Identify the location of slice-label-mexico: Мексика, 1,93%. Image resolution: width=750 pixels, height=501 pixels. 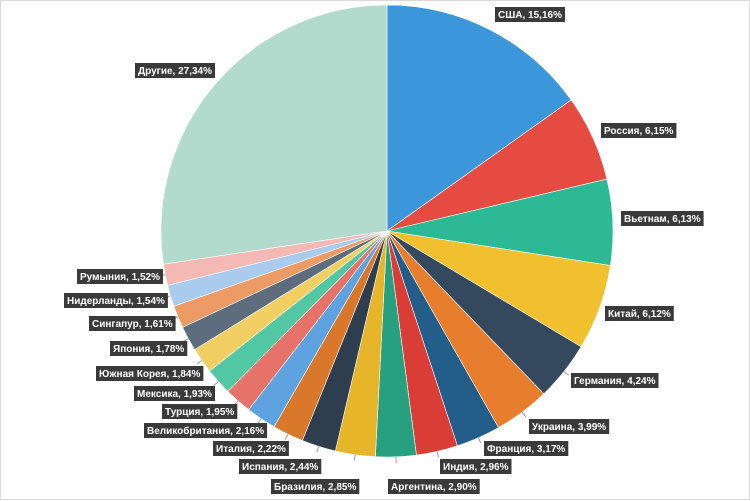
(174, 394).